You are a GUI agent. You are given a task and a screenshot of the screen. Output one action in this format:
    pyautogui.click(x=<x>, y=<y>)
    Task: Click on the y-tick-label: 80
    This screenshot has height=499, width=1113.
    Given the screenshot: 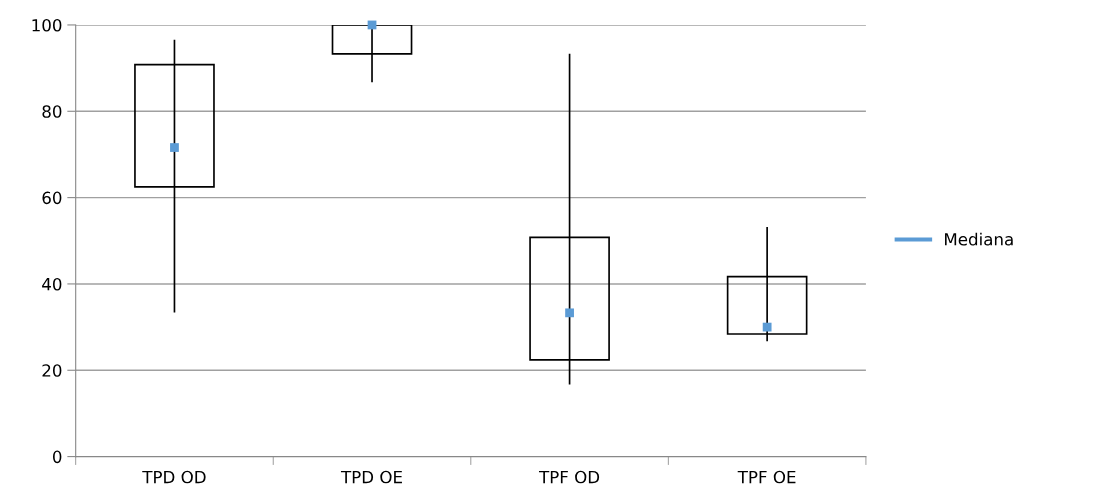 What is the action you would take?
    pyautogui.click(x=52, y=111)
    